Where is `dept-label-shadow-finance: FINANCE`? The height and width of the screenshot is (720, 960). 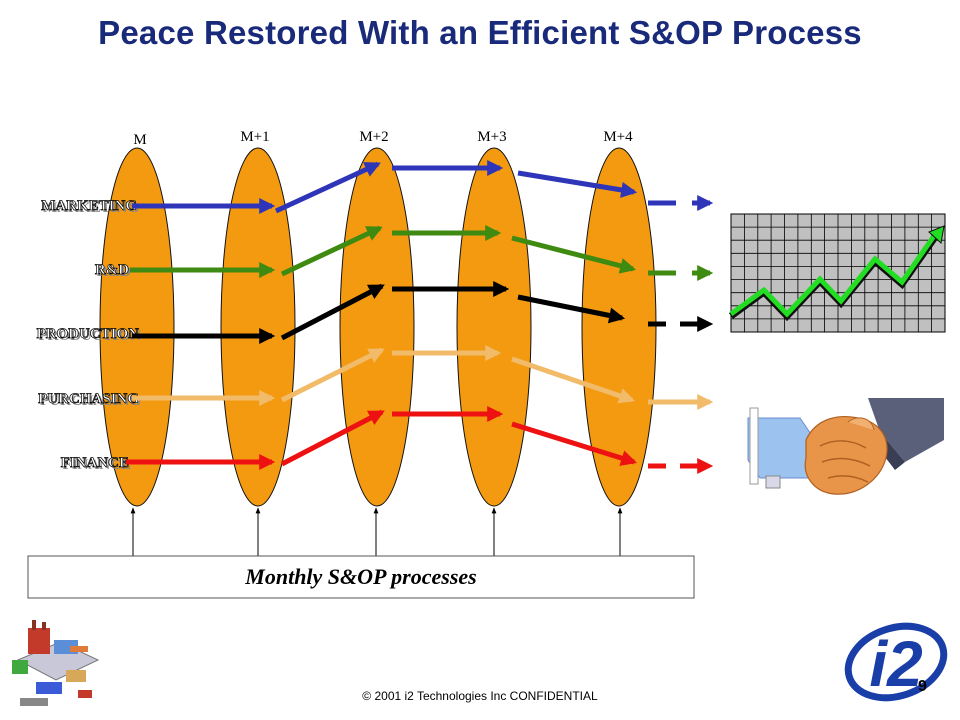
dept-label-shadow-finance: FINANCE is located at coordinates (97, 465).